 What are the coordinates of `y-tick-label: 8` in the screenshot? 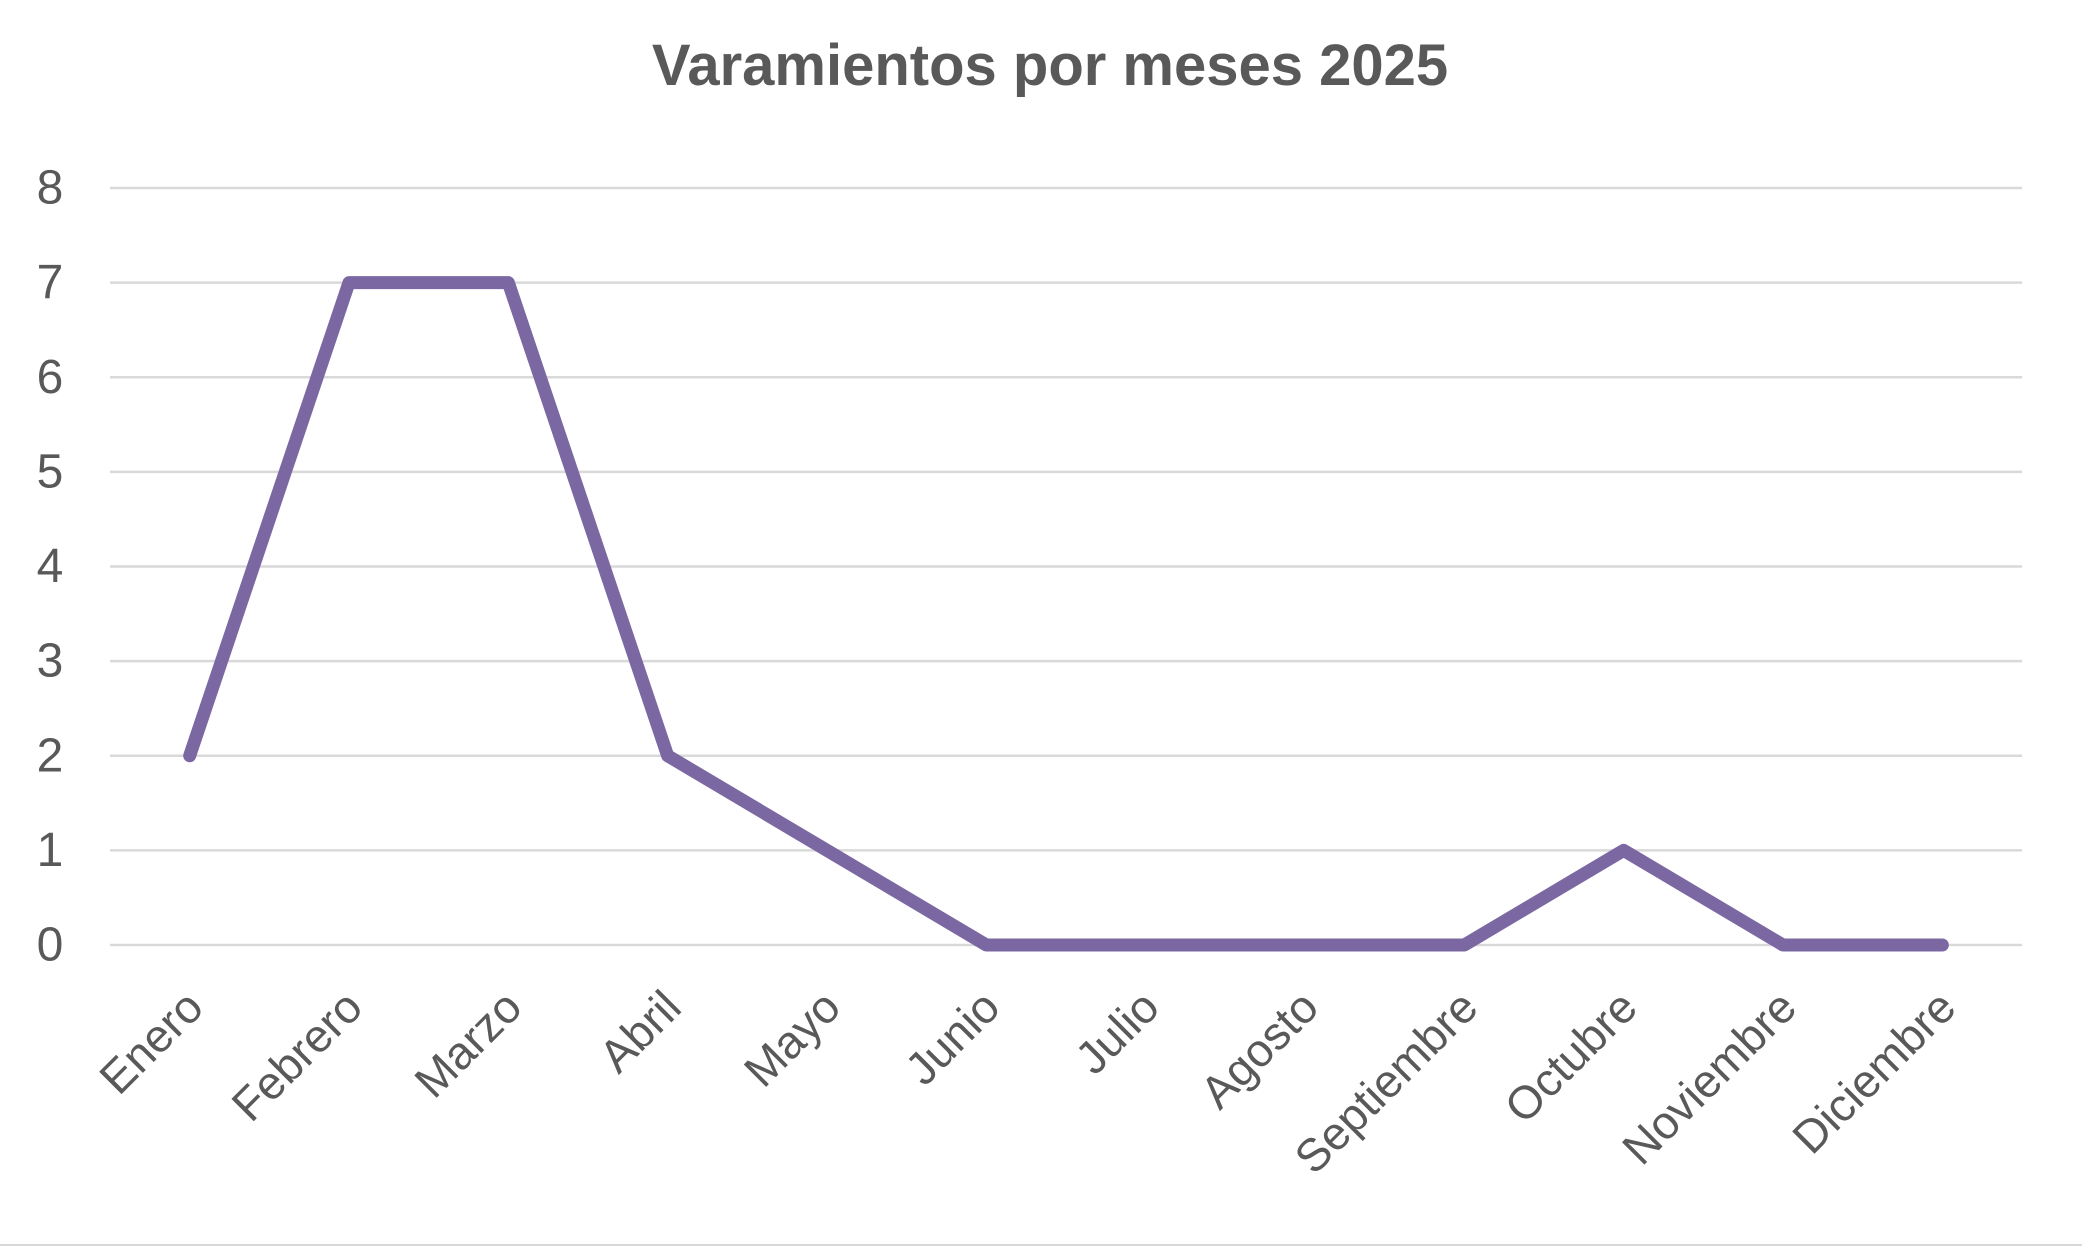 It's located at (50, 188).